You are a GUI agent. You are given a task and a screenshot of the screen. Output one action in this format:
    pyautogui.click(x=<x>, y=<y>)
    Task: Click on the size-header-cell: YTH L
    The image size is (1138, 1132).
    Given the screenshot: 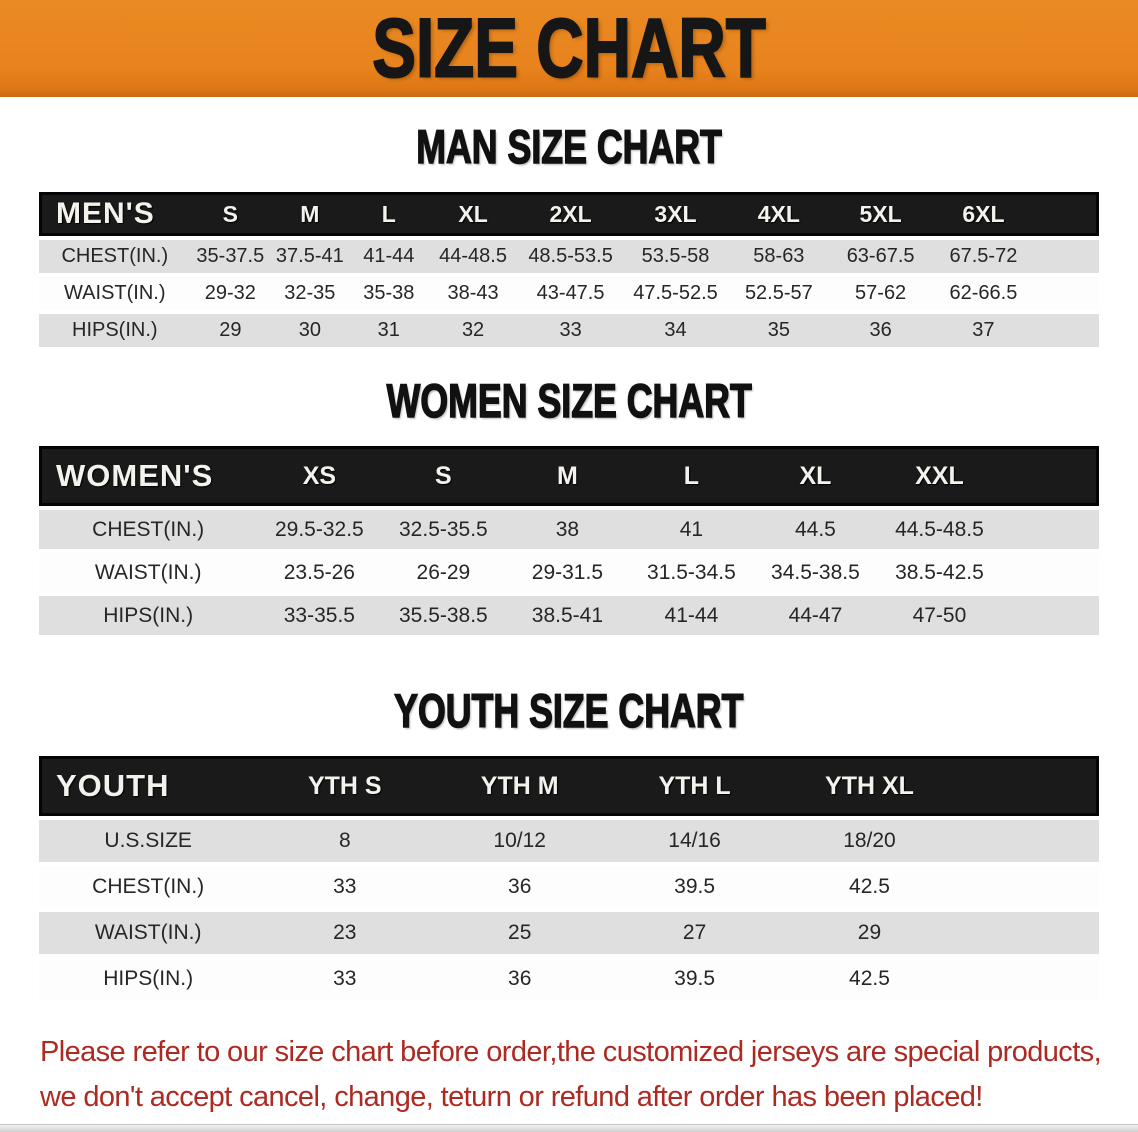 What is the action you would take?
    pyautogui.click(x=695, y=786)
    